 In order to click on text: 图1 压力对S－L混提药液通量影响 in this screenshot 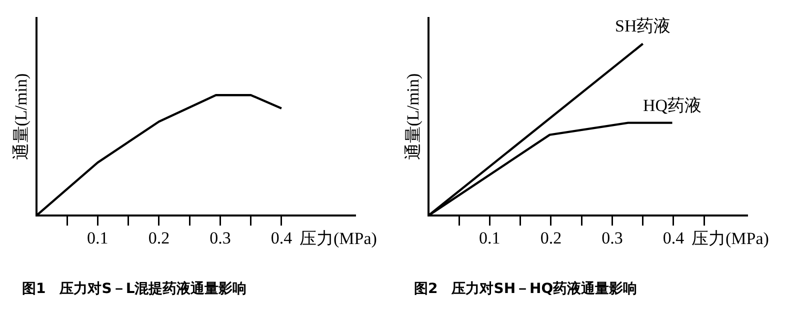, I will do `click(134, 289)`.